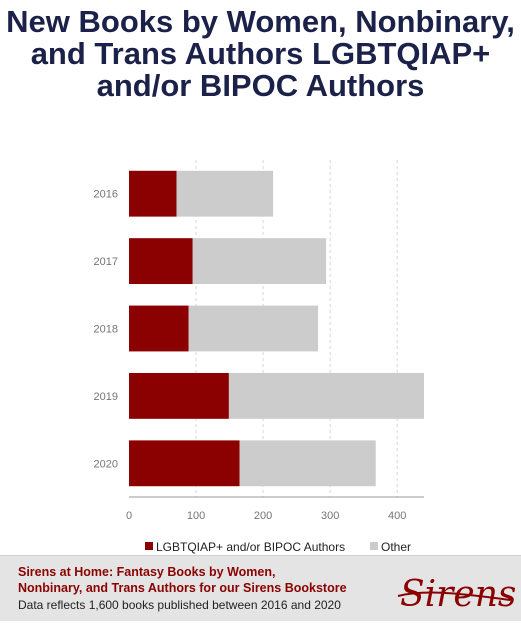 This screenshot has width=521, height=625. Describe the element at coordinates (106, 195) in the screenshot. I see `y-tick-label-2016: 2016` at that location.